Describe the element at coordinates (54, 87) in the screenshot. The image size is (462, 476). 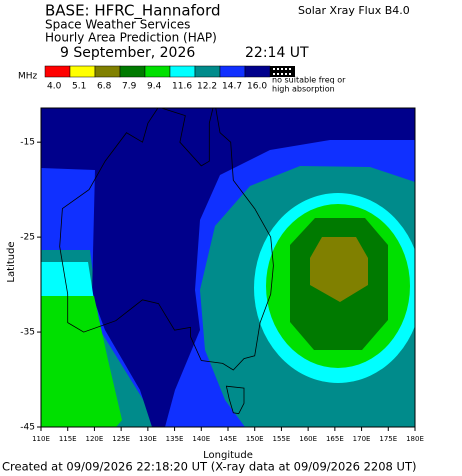
I see `legend-label: 4.0` at that location.